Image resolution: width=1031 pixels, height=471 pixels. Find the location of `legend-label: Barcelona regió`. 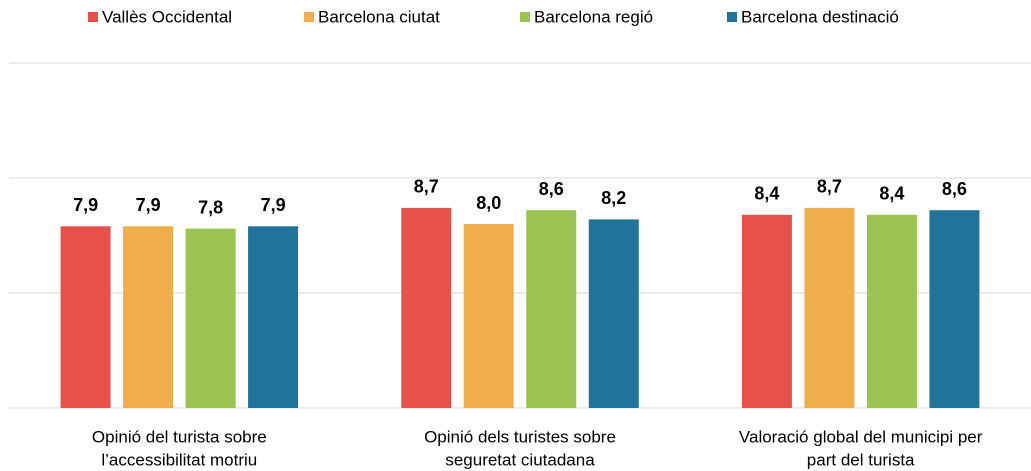

legend-label: Barcelona regió is located at coordinates (593, 16).